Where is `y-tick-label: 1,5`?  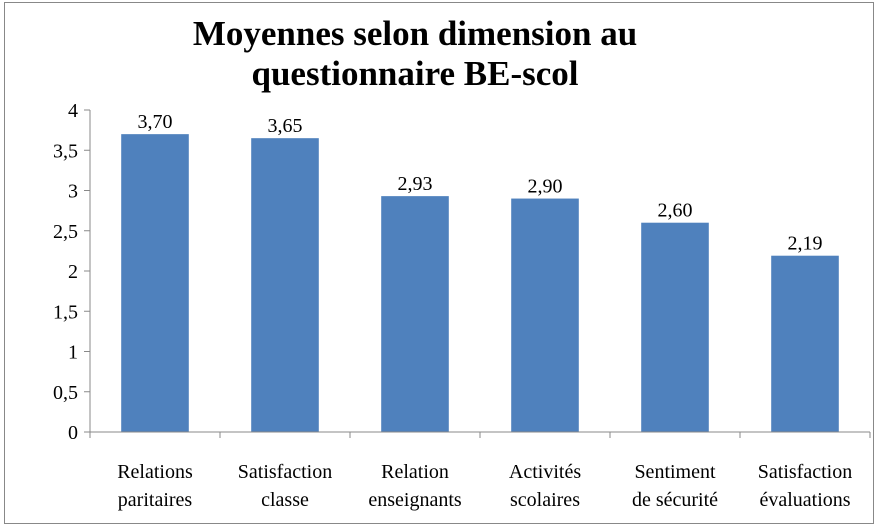
y-tick-label: 1,5 is located at coordinates (65, 312).